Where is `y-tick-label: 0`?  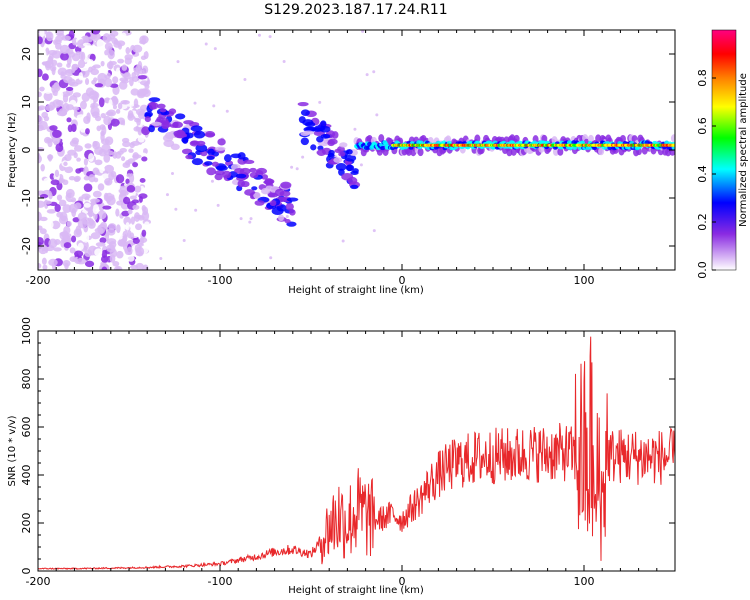
y-tick-label: 0 is located at coordinates (26, 571).